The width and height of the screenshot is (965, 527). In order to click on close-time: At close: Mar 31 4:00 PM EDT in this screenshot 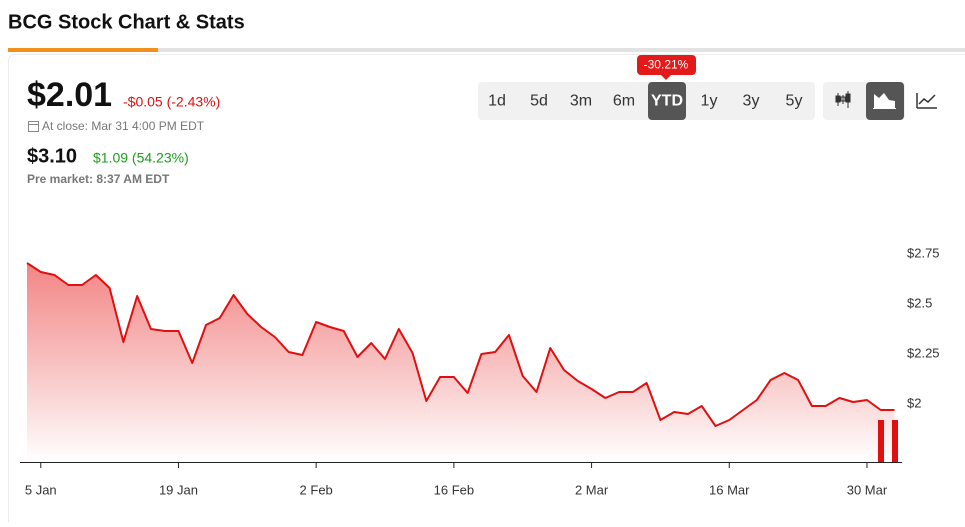, I will do `click(123, 126)`.